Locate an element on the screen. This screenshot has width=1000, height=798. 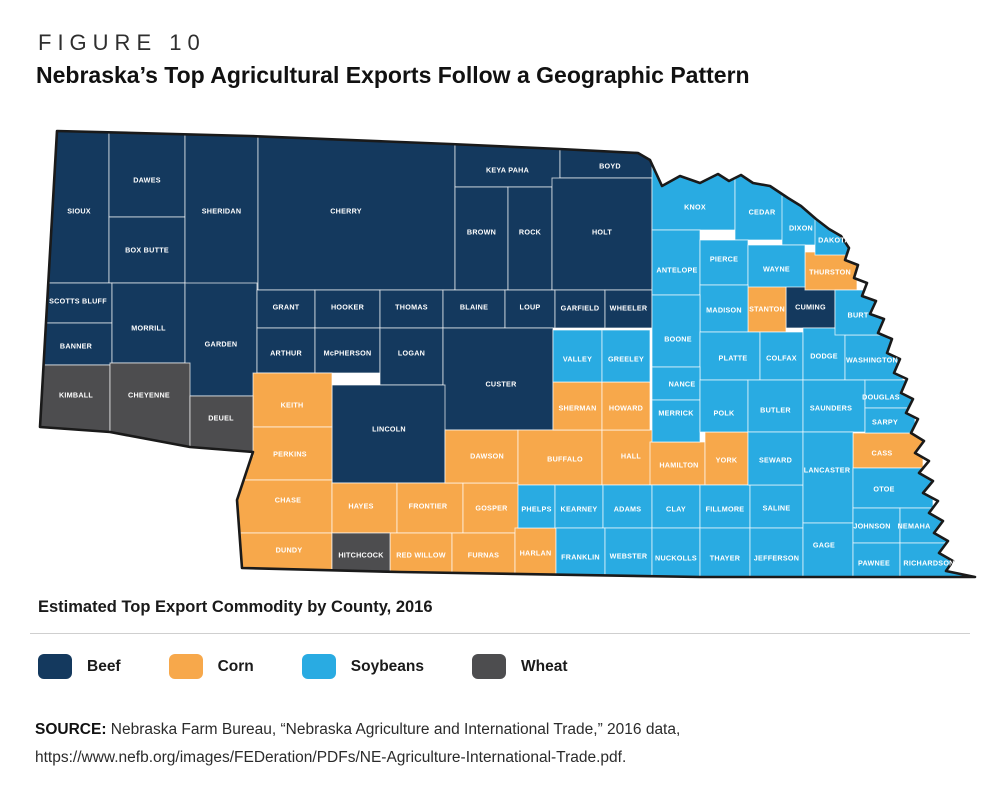
county-hayes is located at coordinates (364, 508).